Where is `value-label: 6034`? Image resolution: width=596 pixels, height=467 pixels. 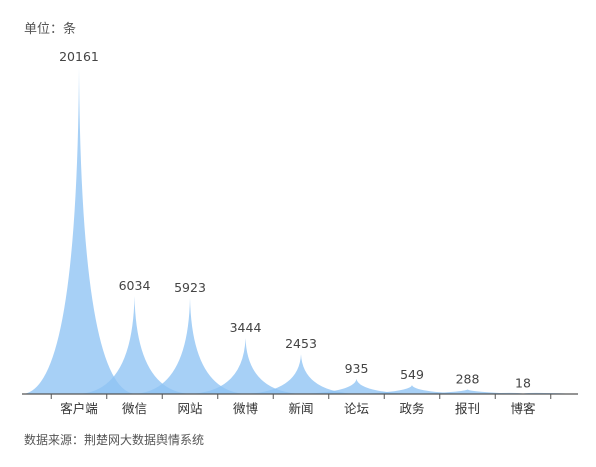
value-label: 6034 is located at coordinates (135, 285).